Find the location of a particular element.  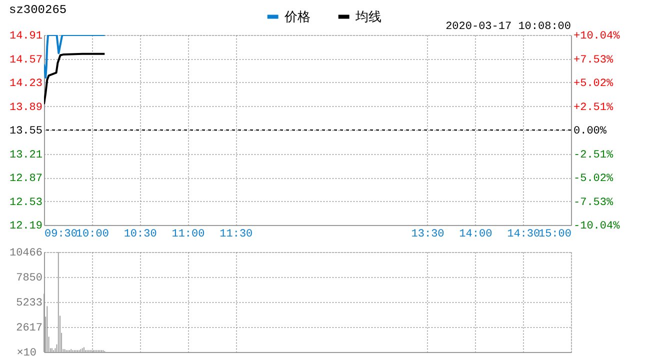

x-tick-label: 15:00 is located at coordinates (555, 234).